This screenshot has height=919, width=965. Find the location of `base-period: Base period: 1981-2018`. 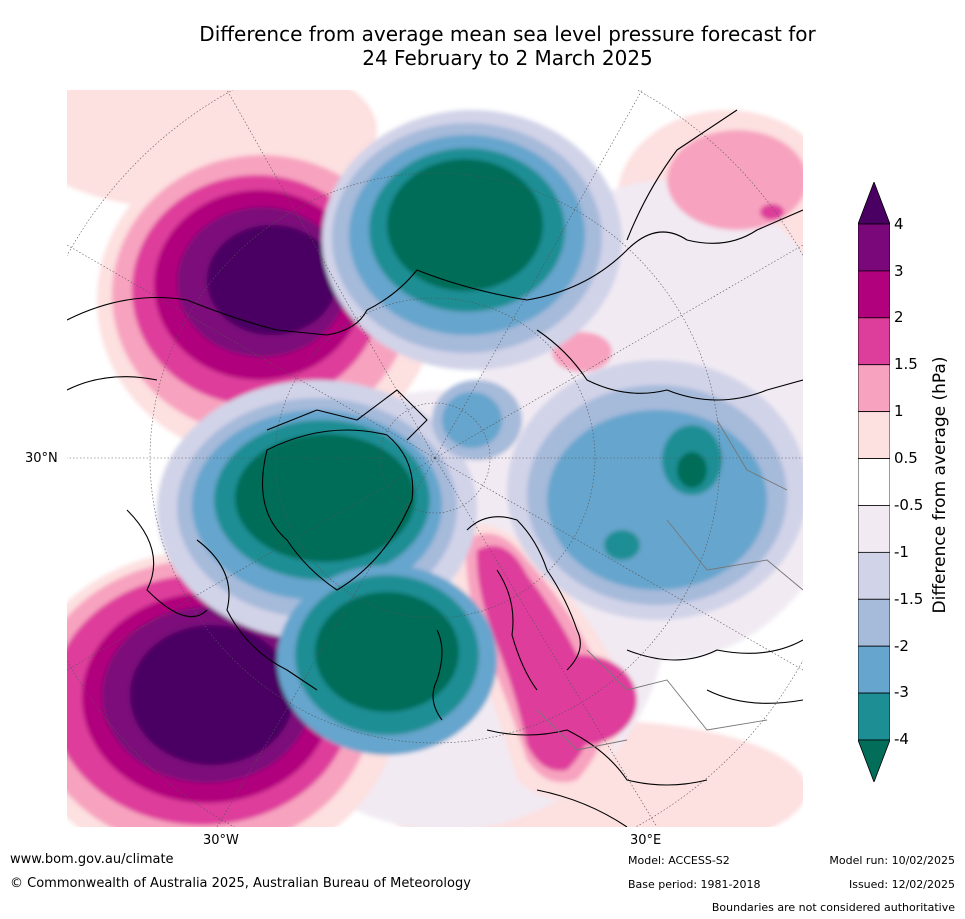

base-period: Base period: 1981-2018 is located at coordinates (694, 884).